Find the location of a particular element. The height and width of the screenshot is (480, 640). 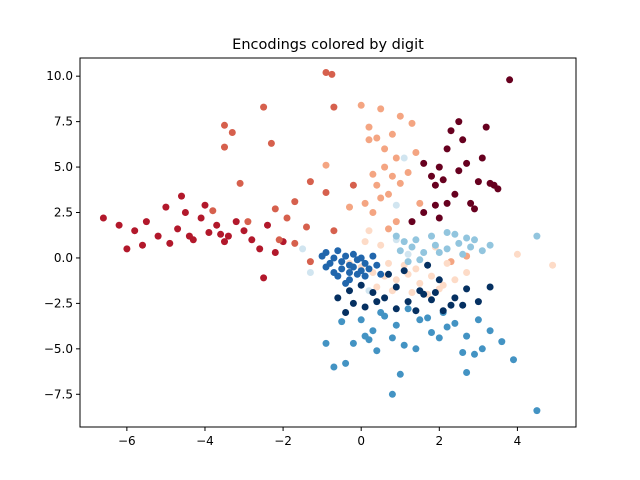

x-tick-label: −2 is located at coordinates (283, 441).